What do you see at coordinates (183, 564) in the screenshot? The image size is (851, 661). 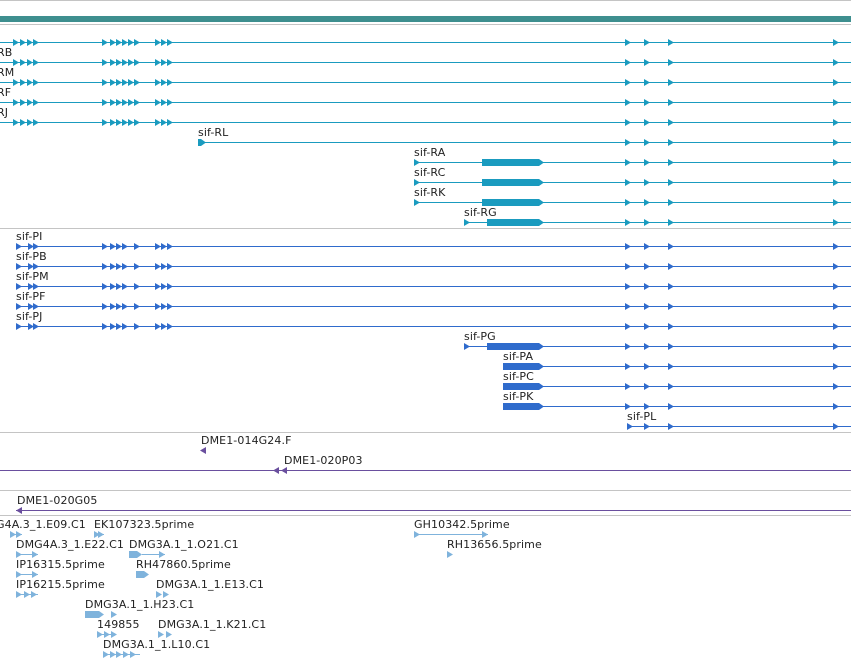 I see `est-label: RH47860.5prime` at bounding box center [183, 564].